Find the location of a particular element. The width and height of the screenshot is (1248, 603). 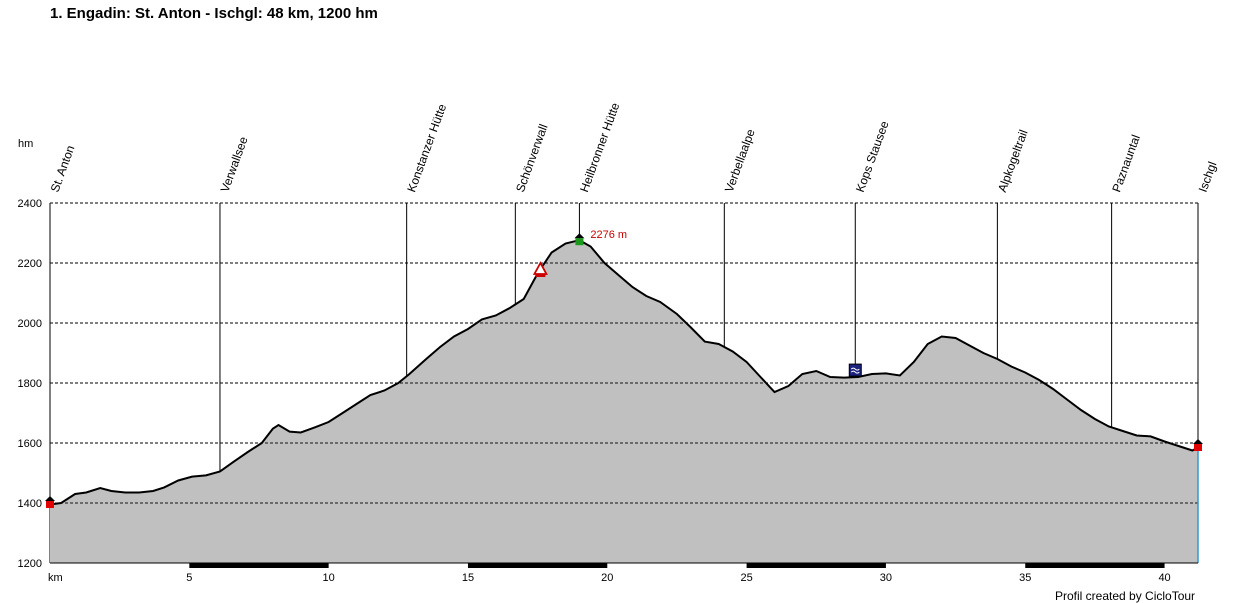

end-marker-roof is located at coordinates (1198, 441).